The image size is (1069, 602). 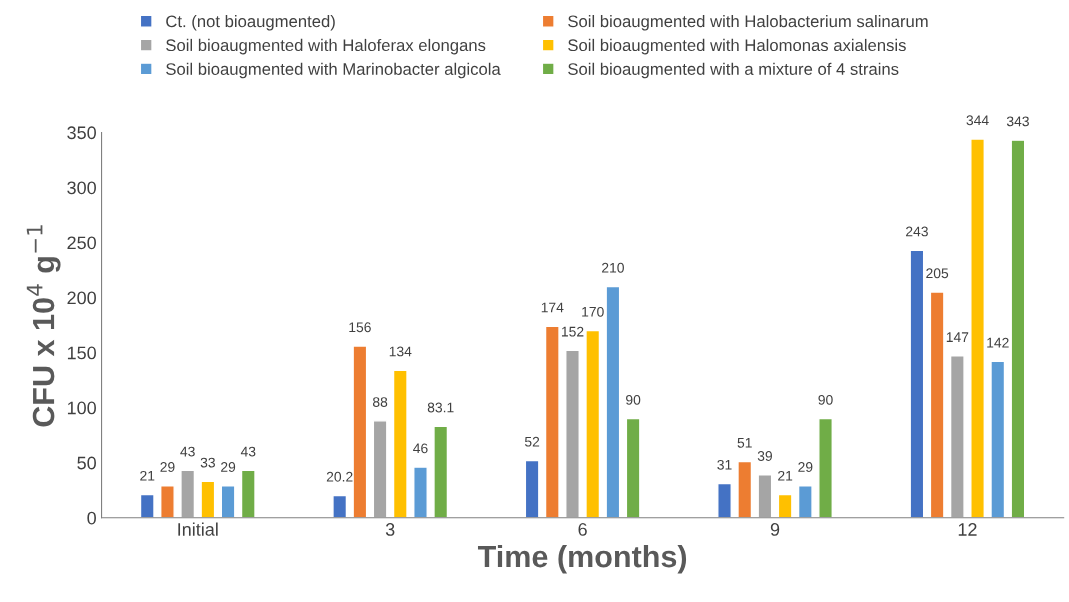 I want to click on legend-label: Soil bioaugmented with Halomonas axialensis, so click(x=737, y=46).